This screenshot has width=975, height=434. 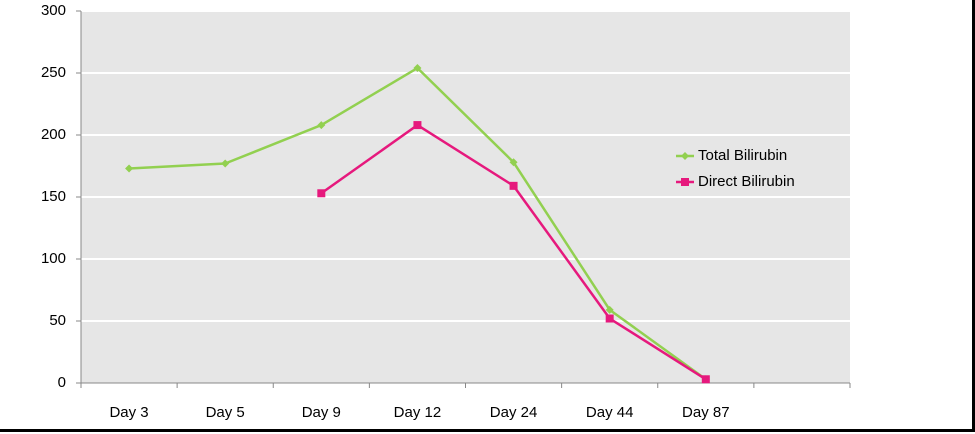 I want to click on y-tick-label: 0, so click(x=62, y=382).